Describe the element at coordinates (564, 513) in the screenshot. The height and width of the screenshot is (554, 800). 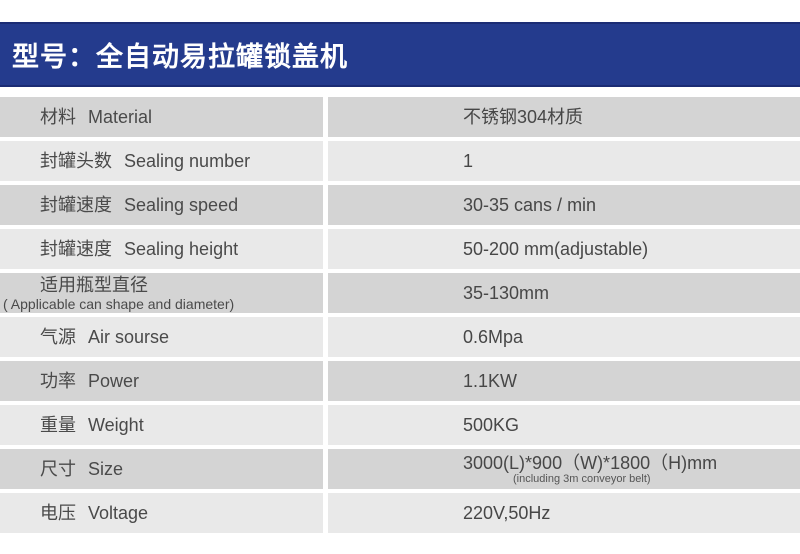
I see `spec-value-cell: 220V,50Hz` at that location.